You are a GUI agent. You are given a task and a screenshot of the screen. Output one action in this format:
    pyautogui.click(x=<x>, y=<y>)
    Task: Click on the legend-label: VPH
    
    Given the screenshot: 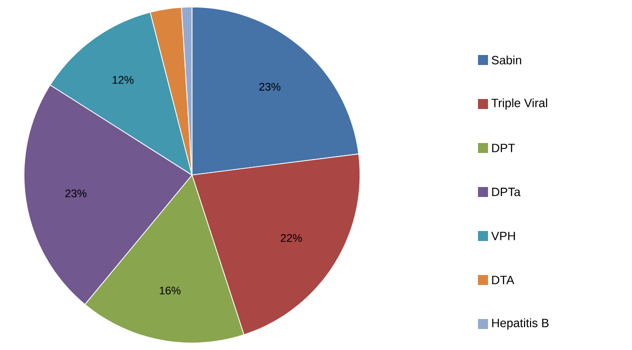 What is the action you would take?
    pyautogui.click(x=503, y=236)
    